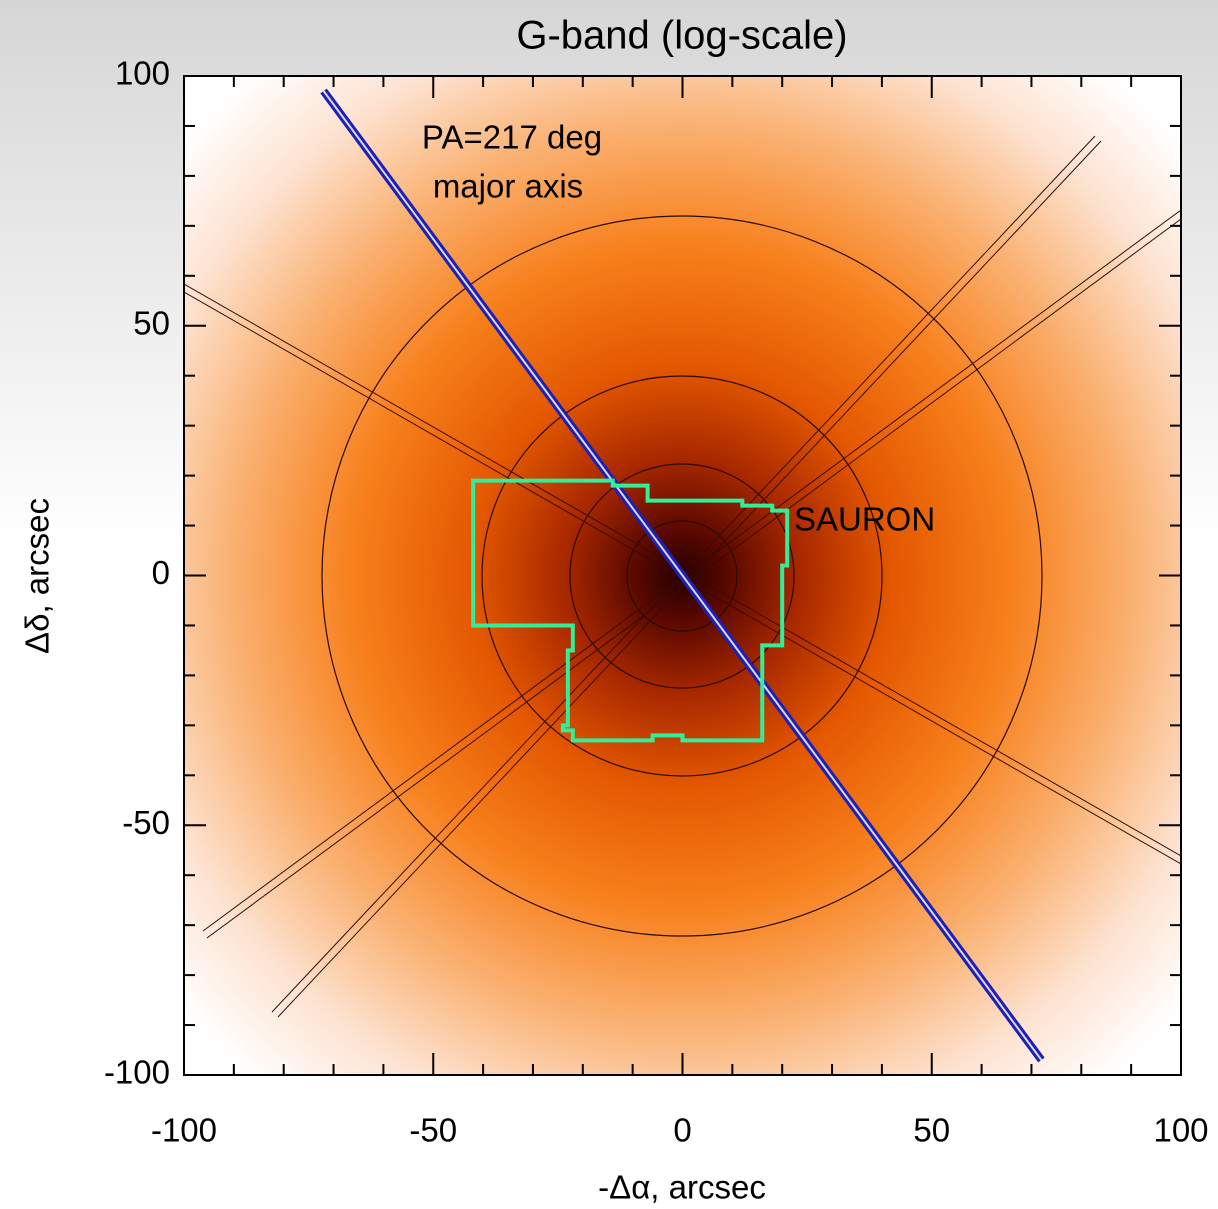 The image size is (1218, 1209). What do you see at coordinates (1180, 1130) in the screenshot?
I see `x-tick-label: 100` at bounding box center [1180, 1130].